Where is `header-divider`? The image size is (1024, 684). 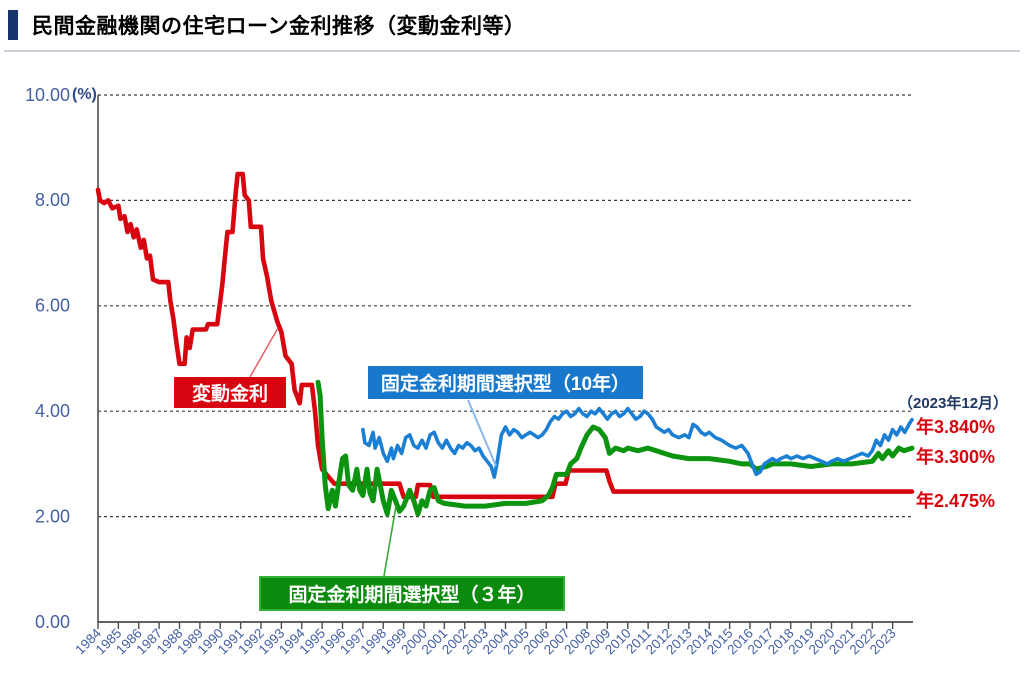
header-divider is located at coordinates (512, 51).